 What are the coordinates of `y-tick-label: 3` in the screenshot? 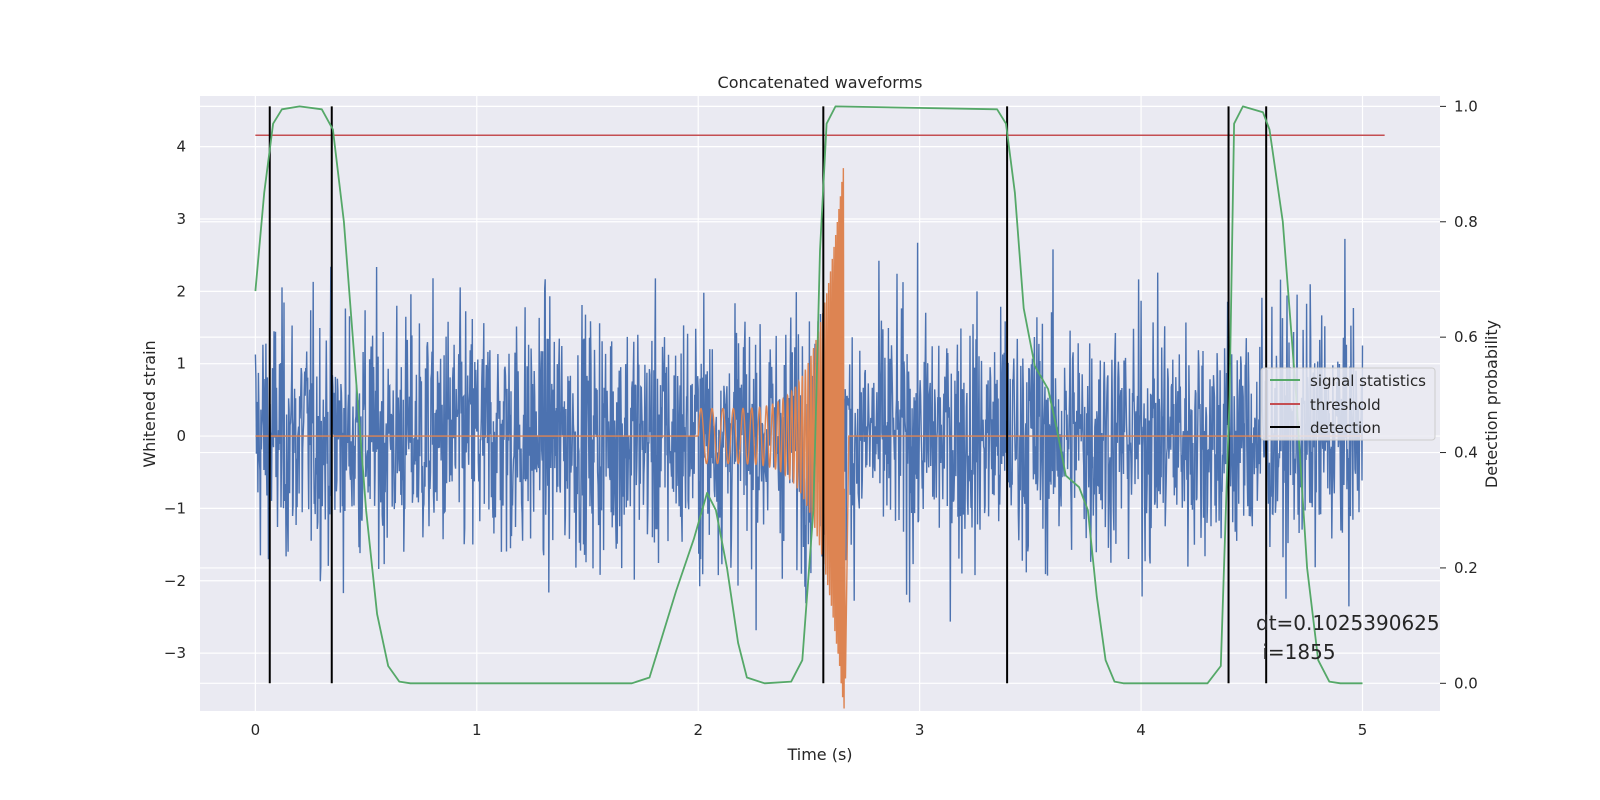 It's located at (181, 219).